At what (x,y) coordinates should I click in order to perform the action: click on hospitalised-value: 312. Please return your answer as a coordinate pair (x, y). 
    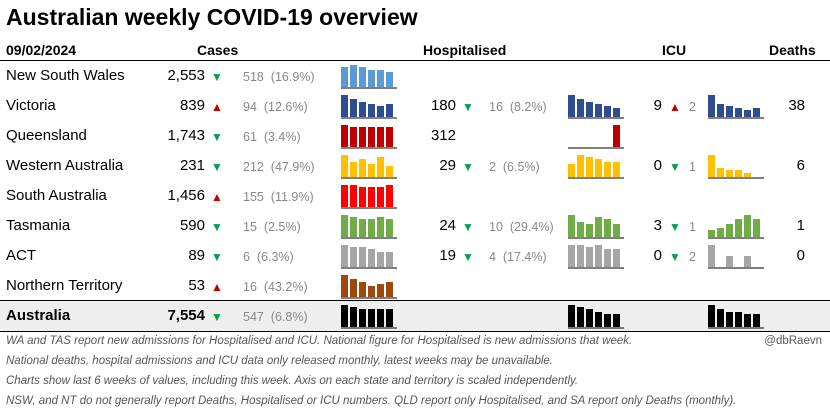
    Looking at the image, I should click on (443, 135).